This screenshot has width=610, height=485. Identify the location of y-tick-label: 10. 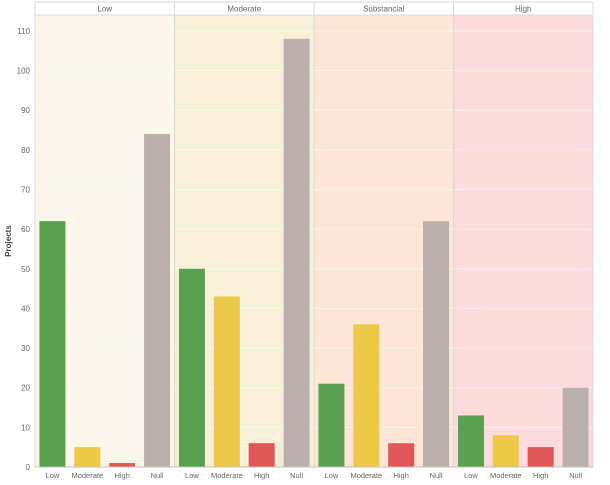
(25, 427).